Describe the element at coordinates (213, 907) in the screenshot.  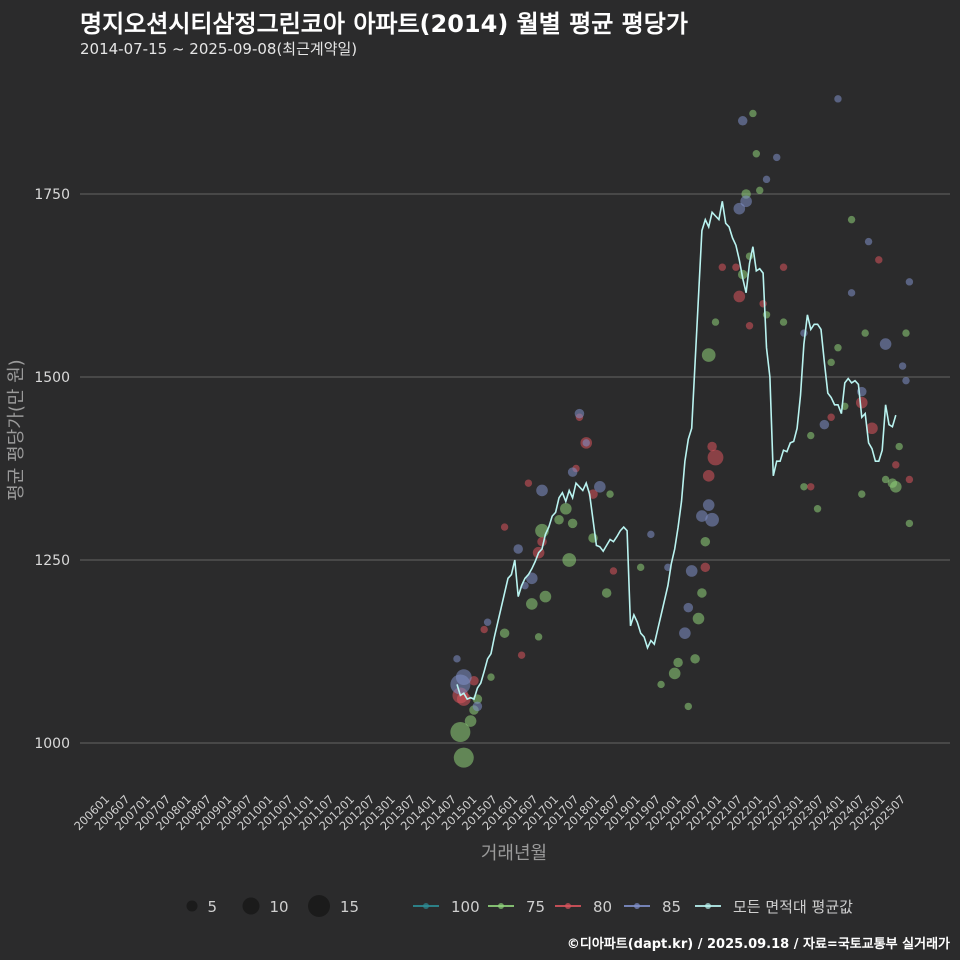
I see `size-legend-label: 5` at that location.